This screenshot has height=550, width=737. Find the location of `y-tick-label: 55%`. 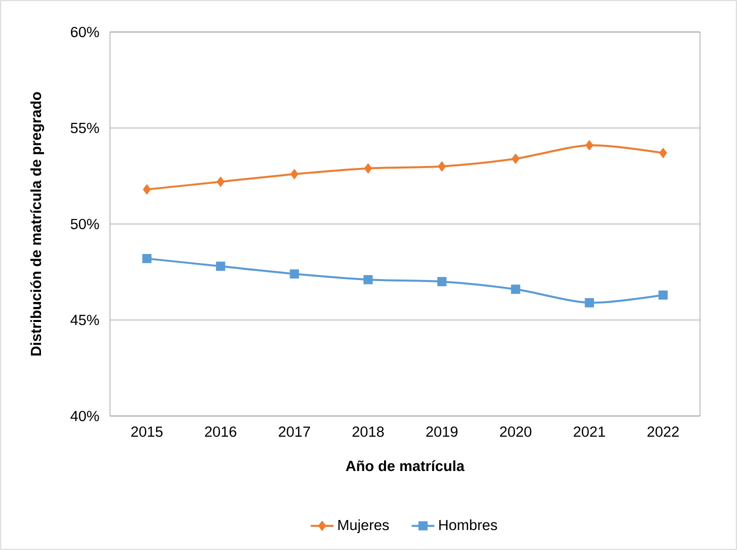

y-tick-label: 55% is located at coordinates (84, 128).